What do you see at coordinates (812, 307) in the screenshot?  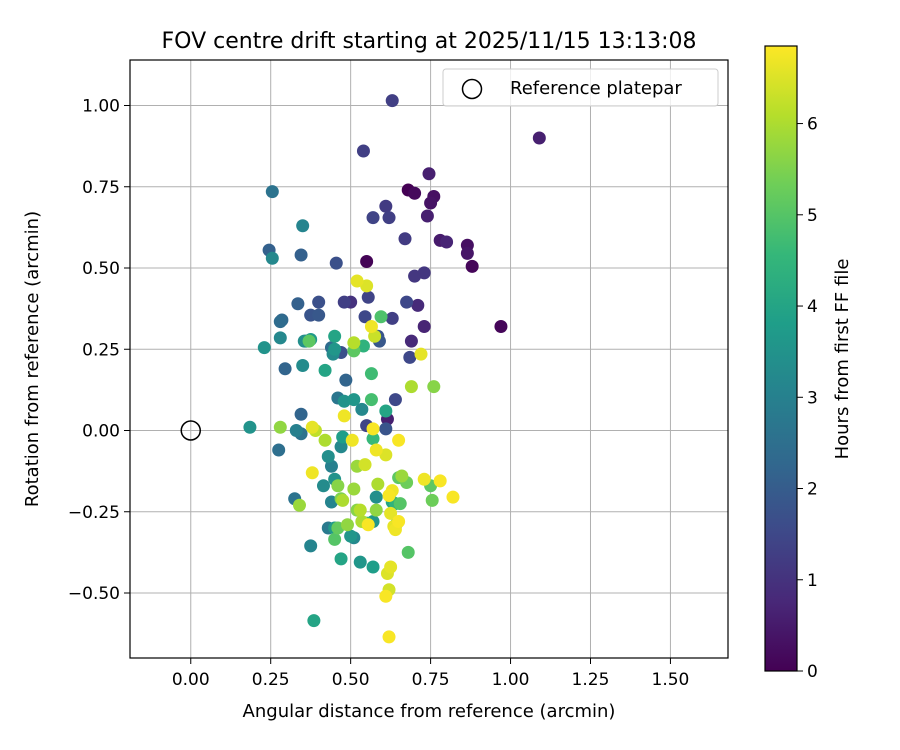 I see `colorbar-tick-label: 4` at bounding box center [812, 307].